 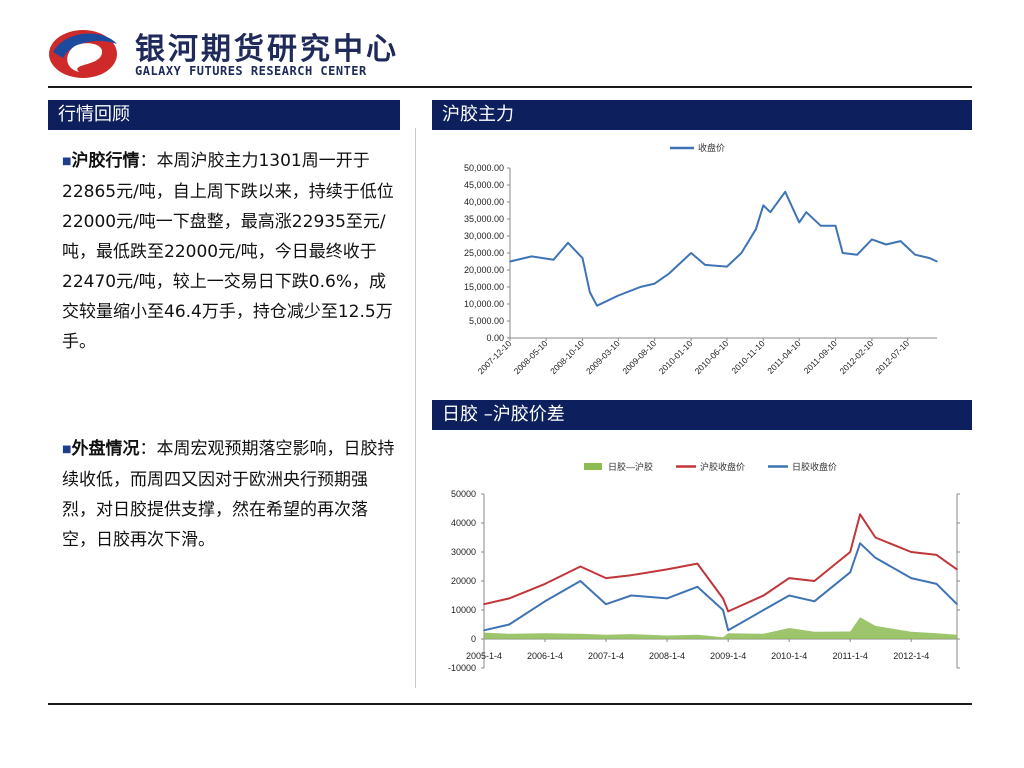 What do you see at coordinates (484, 287) in the screenshot?
I see `y-tick-label: 15,000.00` at bounding box center [484, 287].